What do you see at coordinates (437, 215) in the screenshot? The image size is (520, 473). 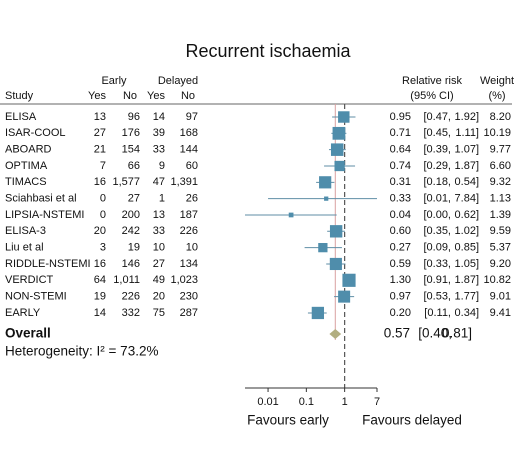 I see `table-cell: [0.00,` at bounding box center [437, 215].